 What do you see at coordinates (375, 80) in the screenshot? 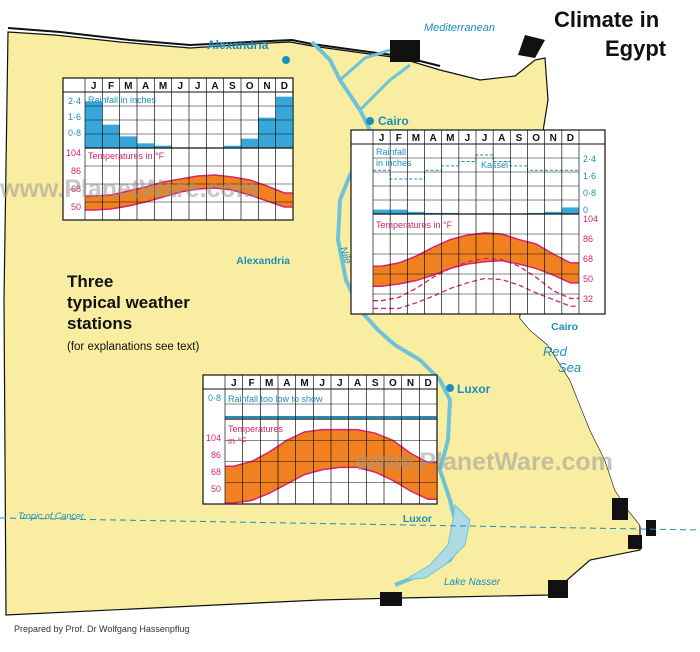
I see `nile-delta-branch` at bounding box center [375, 80].